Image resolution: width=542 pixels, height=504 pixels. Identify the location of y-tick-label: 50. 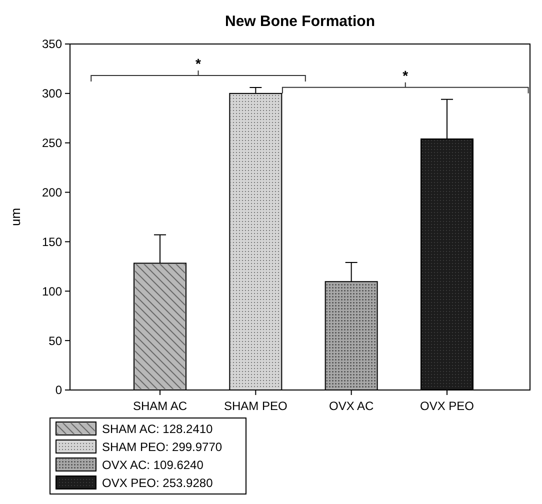
(55, 341).